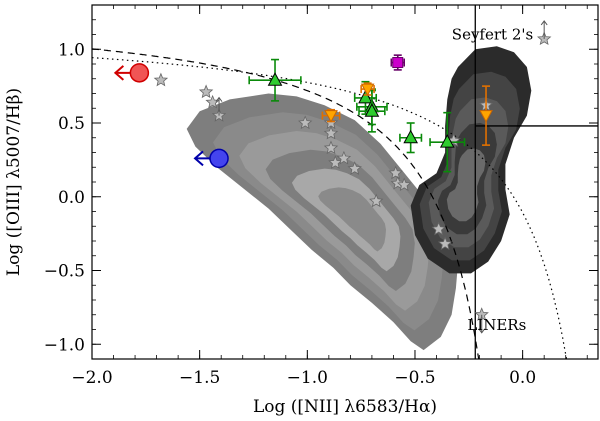 Image resolution: width=600 pixels, height=421 pixels. What do you see at coordinates (496, 325) in the screenshot?
I see `liners-label: LINERs` at bounding box center [496, 325].